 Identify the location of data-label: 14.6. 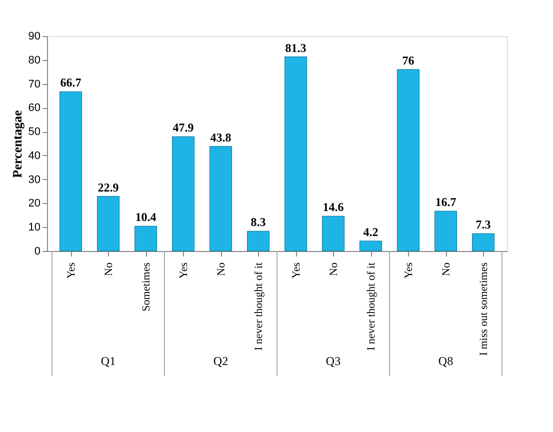
(333, 207).